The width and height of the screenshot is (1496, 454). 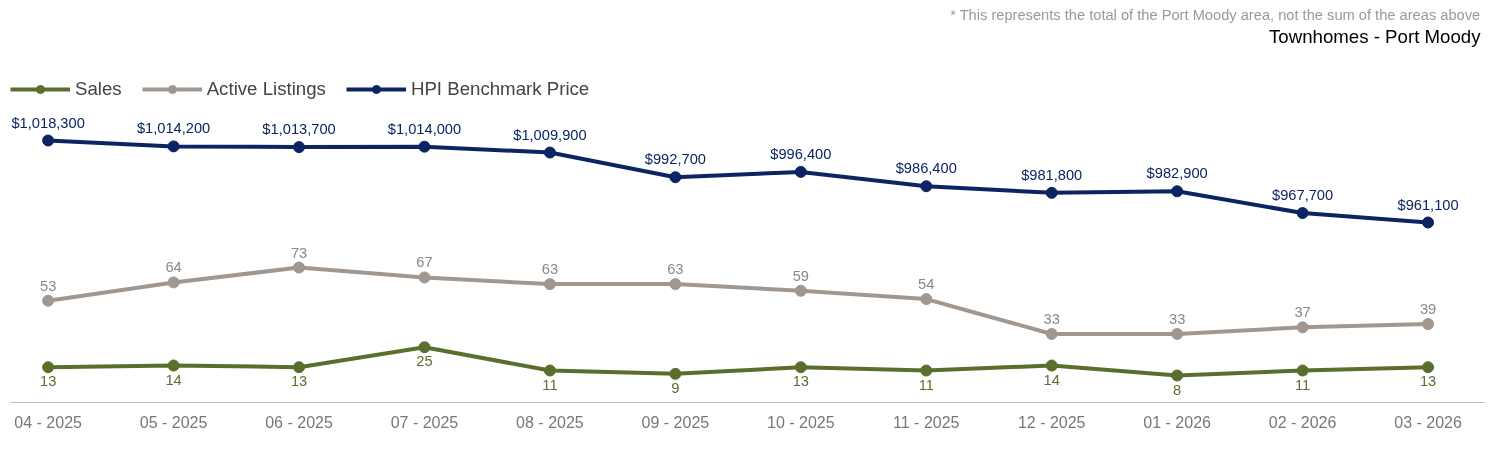 I want to click on x-tick-label: 11 - 2025, so click(x=926, y=422).